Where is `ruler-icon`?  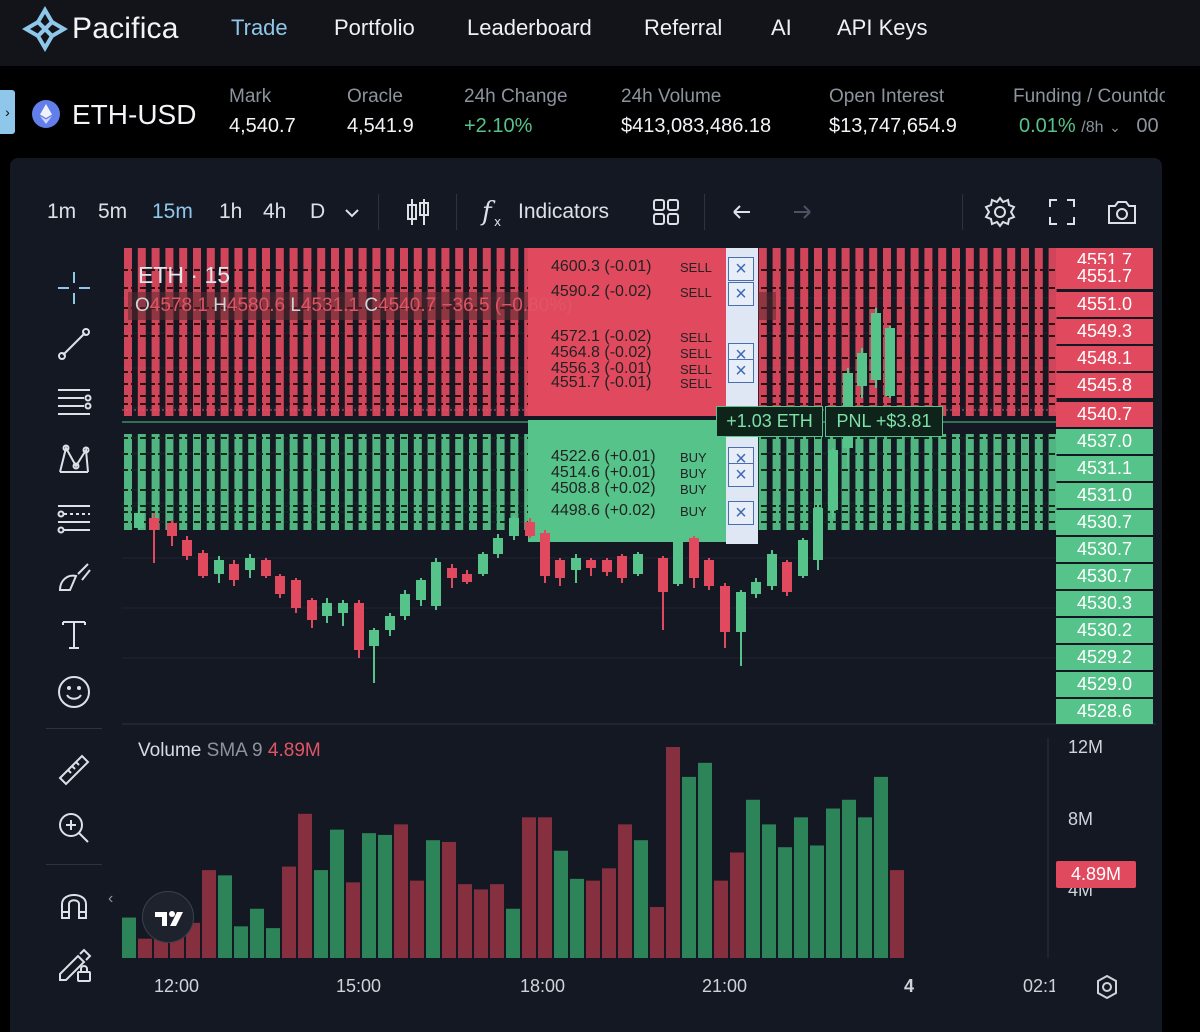
ruler-icon is located at coordinates (74, 770).